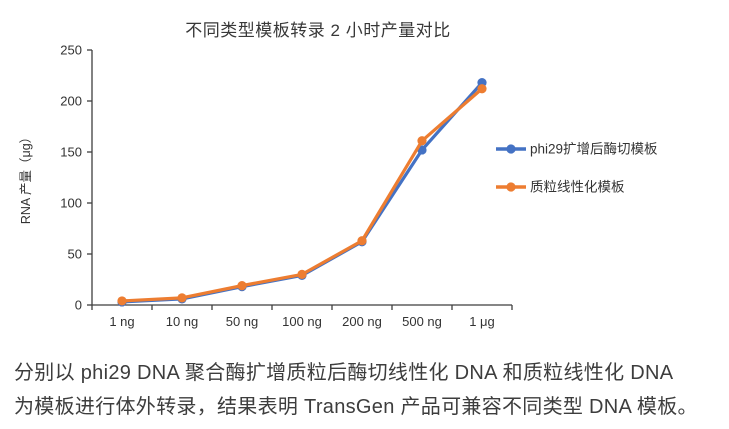  I want to click on legend-label: phi29扩增后酶切模板, so click(594, 149).